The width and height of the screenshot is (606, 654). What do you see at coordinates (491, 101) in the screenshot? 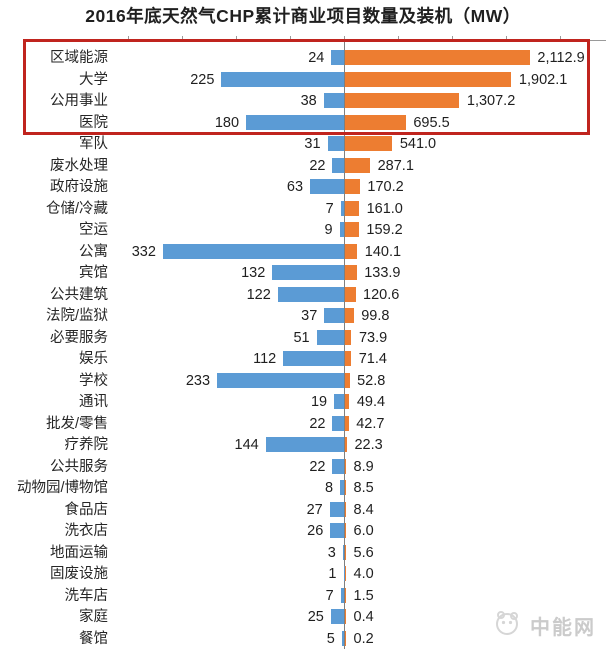
I see `capacity-value-label: 1,307.2` at bounding box center [491, 101].